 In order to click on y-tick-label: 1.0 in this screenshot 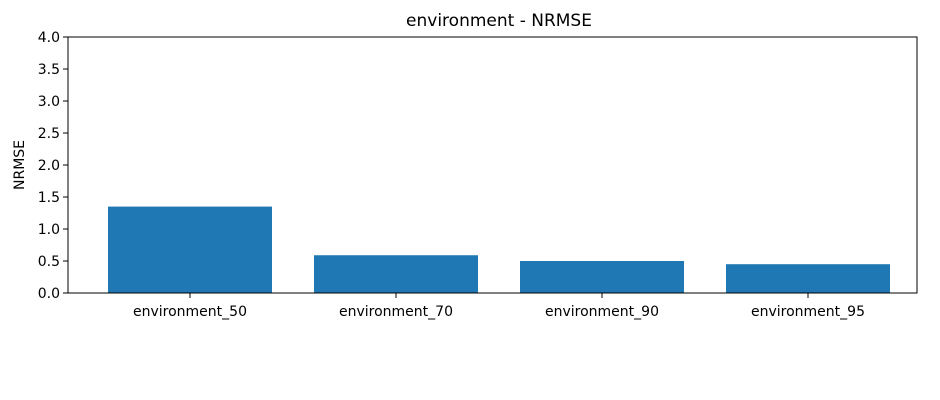, I will do `click(49, 230)`.